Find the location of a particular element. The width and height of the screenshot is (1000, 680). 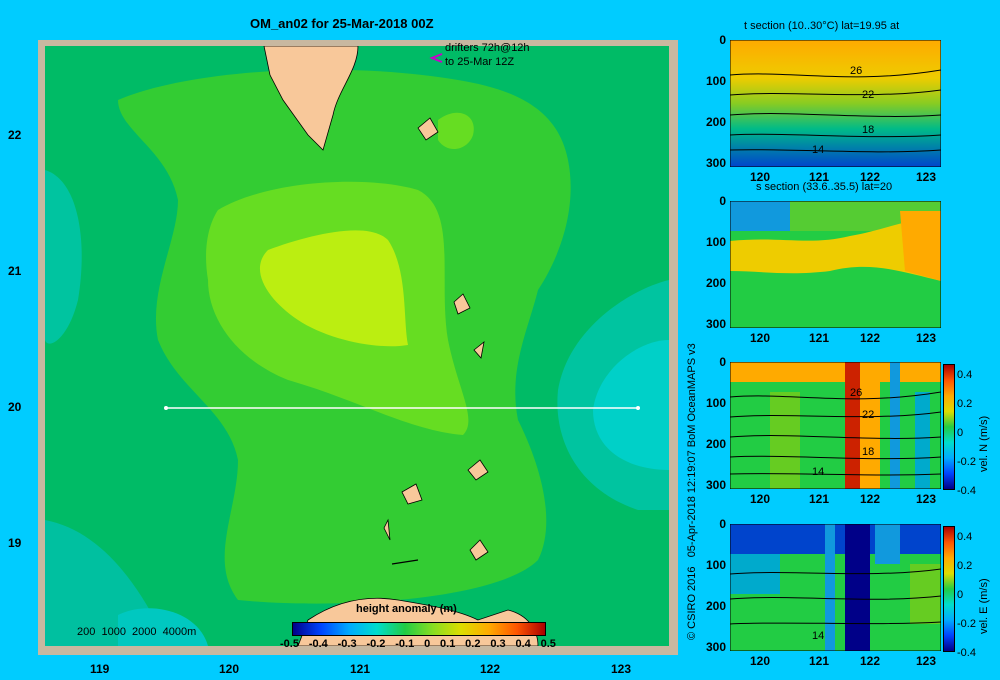

panel-2-ytick: 100 is located at coordinates (715, 242).